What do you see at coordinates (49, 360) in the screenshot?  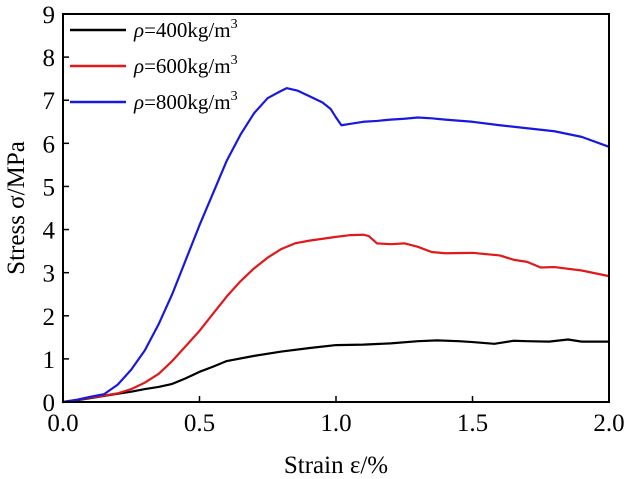 I see `y-tick-label: 1` at bounding box center [49, 360].